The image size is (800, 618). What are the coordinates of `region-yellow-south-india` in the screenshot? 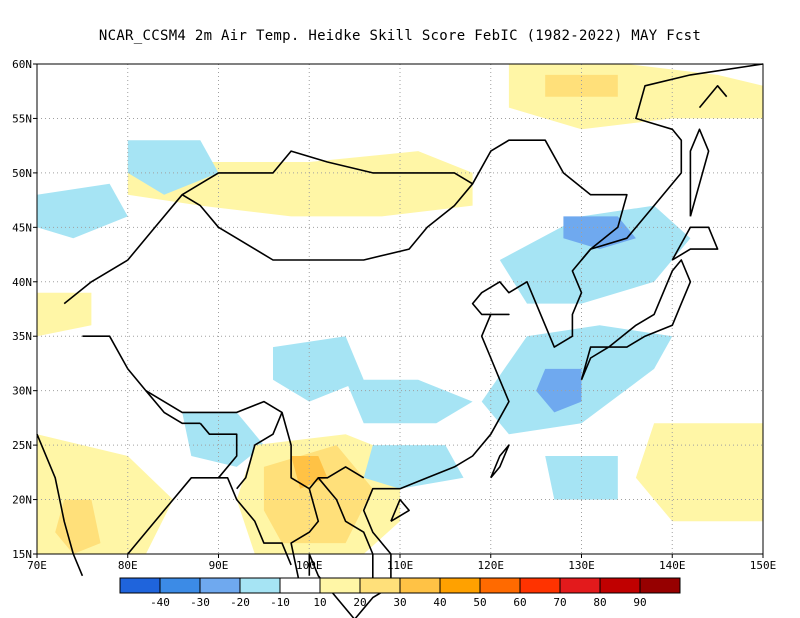 It's located at (105, 494).